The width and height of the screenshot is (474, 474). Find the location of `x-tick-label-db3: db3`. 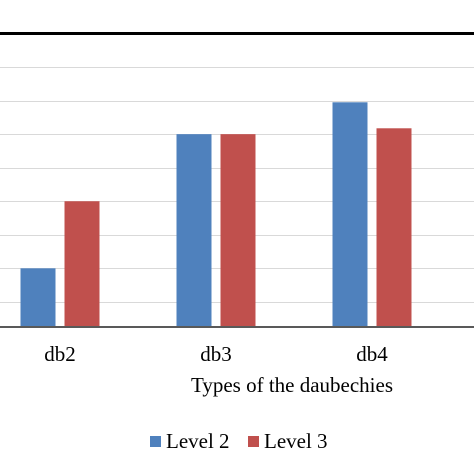

x-tick-label-db3: db3 is located at coordinates (216, 354).